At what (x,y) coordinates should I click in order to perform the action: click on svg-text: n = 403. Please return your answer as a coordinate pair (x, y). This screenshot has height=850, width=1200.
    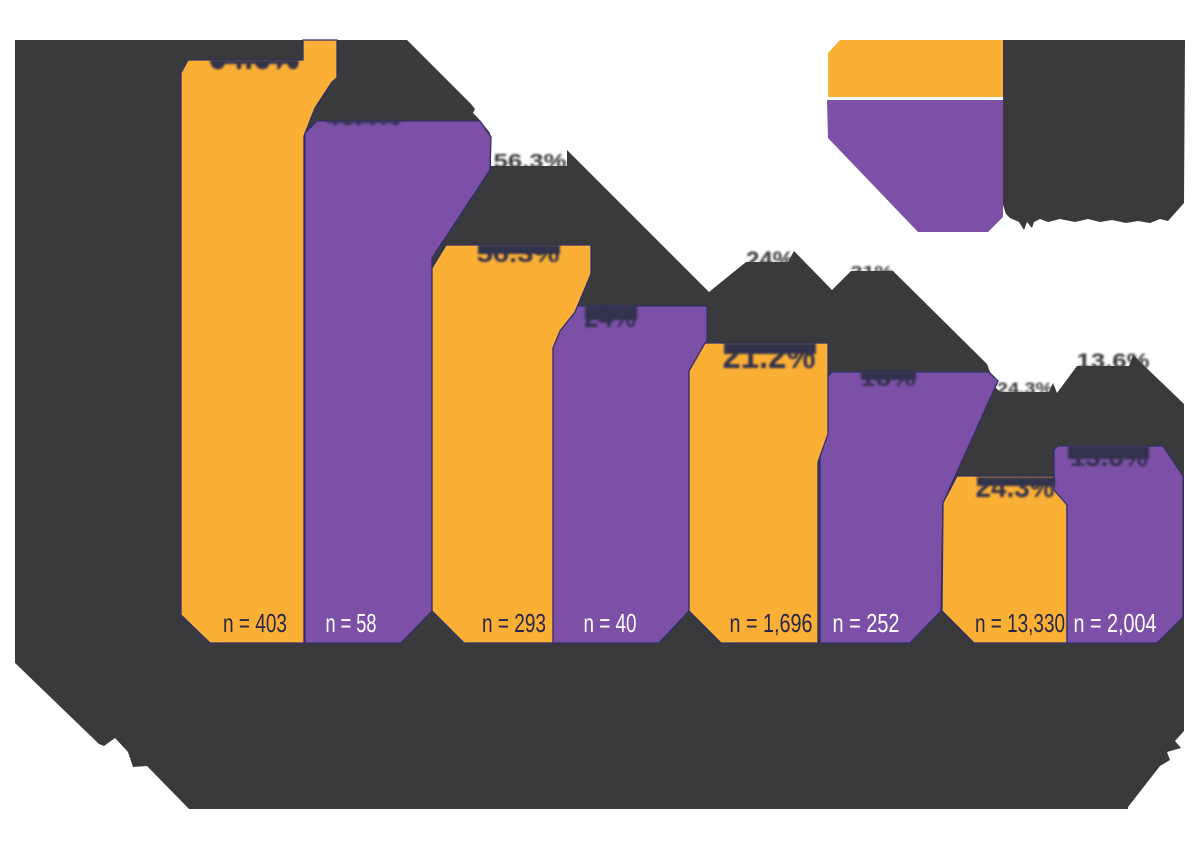
    Looking at the image, I should click on (255, 623).